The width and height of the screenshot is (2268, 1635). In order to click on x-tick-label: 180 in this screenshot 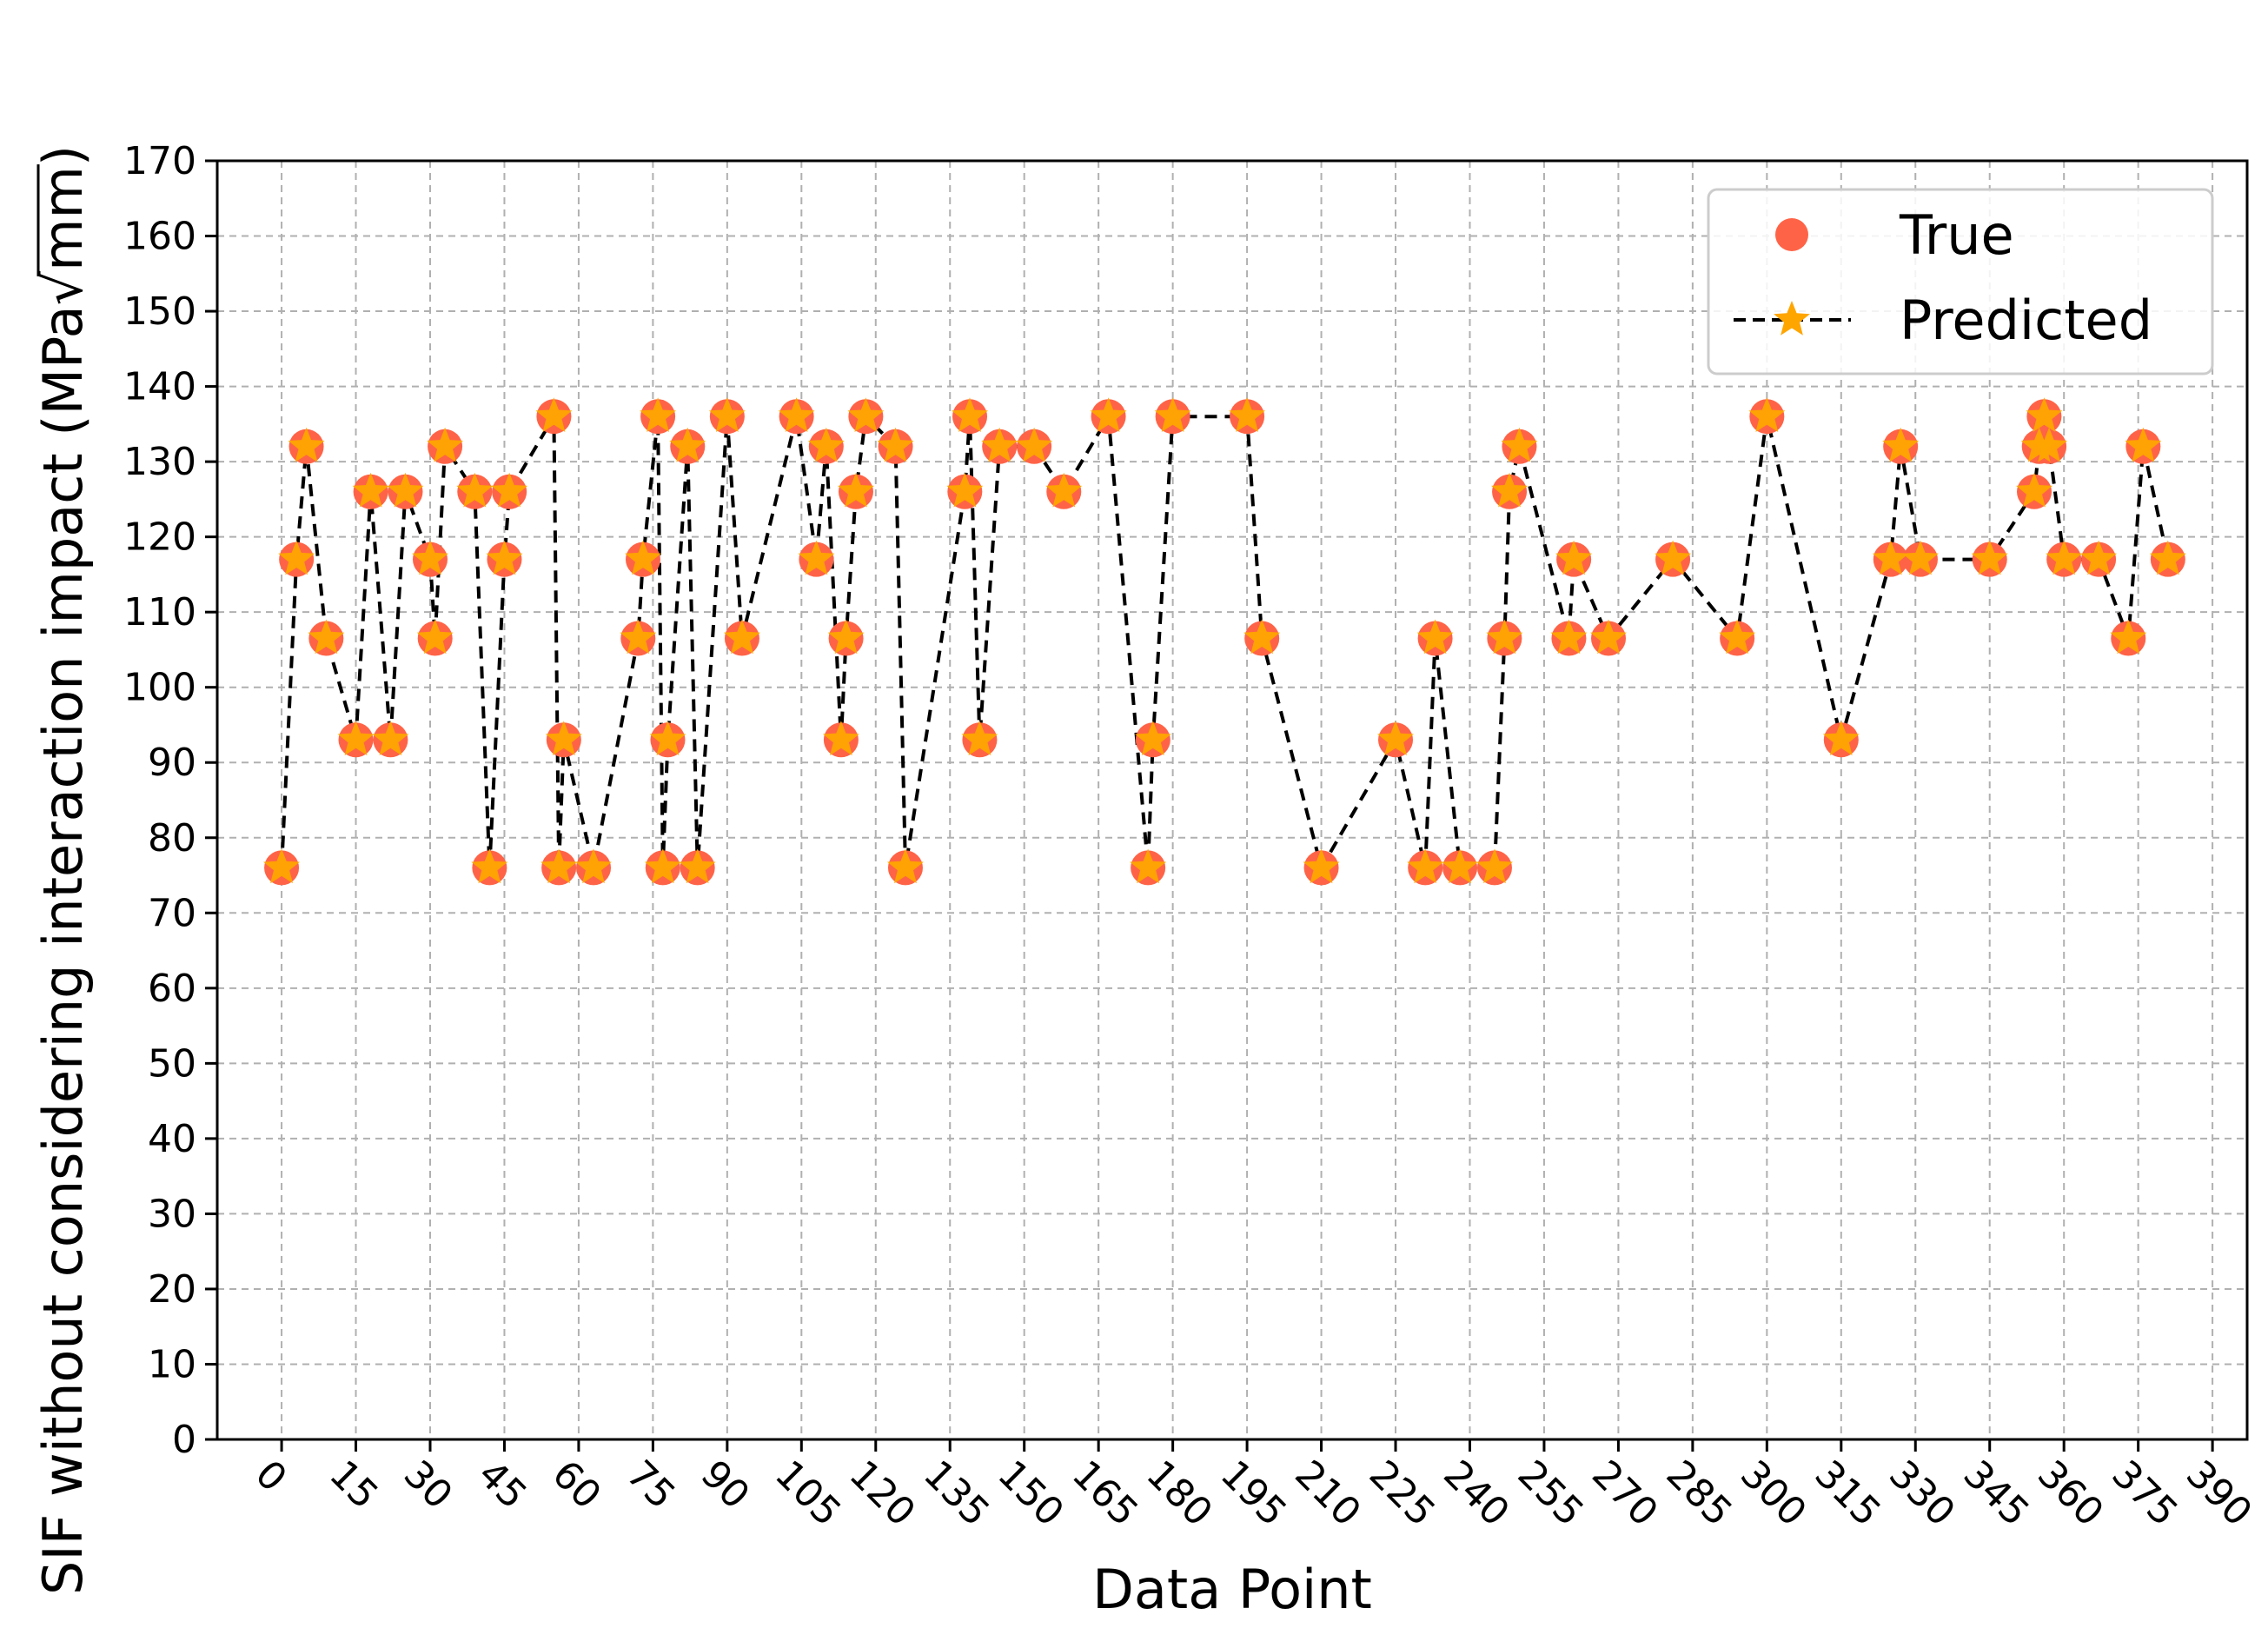, I will do `click(1178, 1493)`.